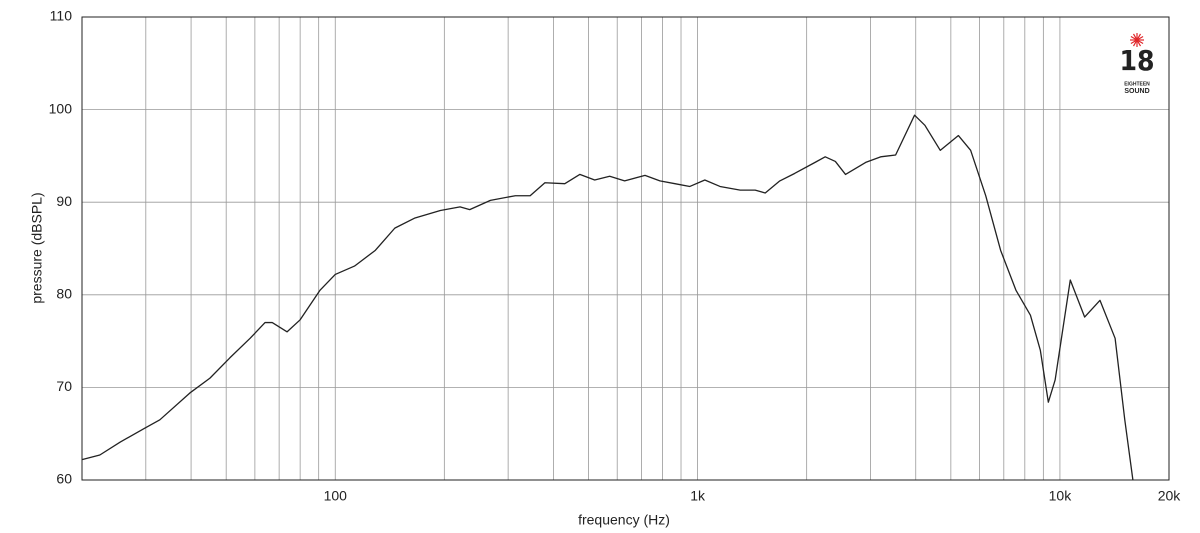  Describe the element at coordinates (1136, 91) in the screenshot. I see `logo-text: SOUND` at that location.